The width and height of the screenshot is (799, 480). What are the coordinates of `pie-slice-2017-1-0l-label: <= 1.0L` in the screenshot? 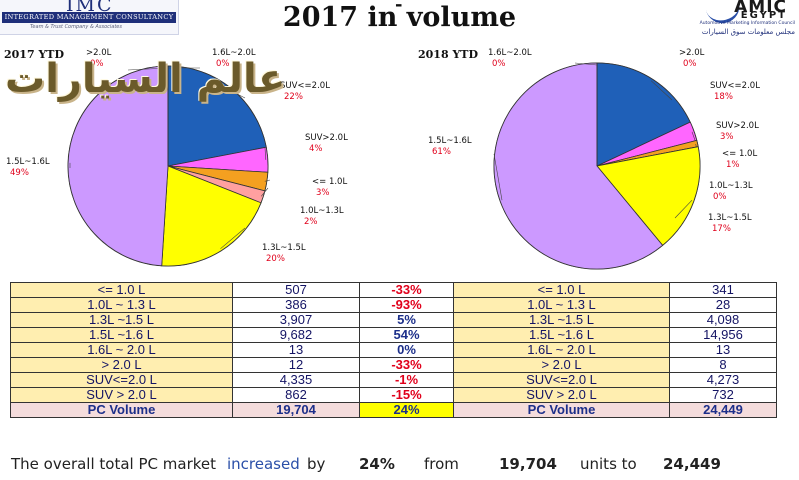 It's located at (329, 182).